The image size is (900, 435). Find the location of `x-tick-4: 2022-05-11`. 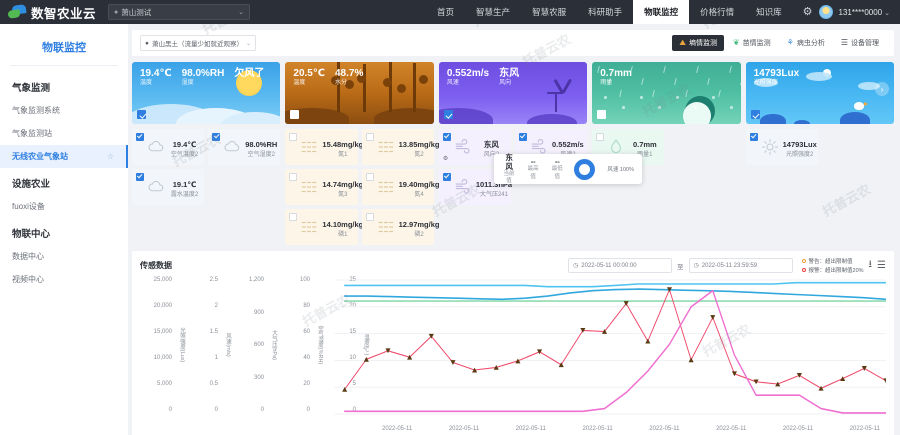

x-tick-4: 2022-05-11 is located at coordinates (664, 429).